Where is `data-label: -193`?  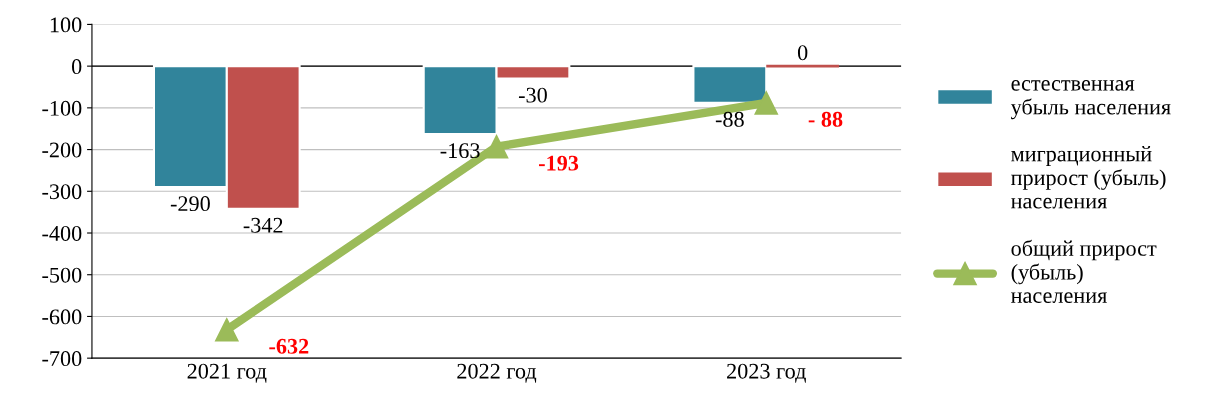
data-label: -193 is located at coordinates (559, 163).